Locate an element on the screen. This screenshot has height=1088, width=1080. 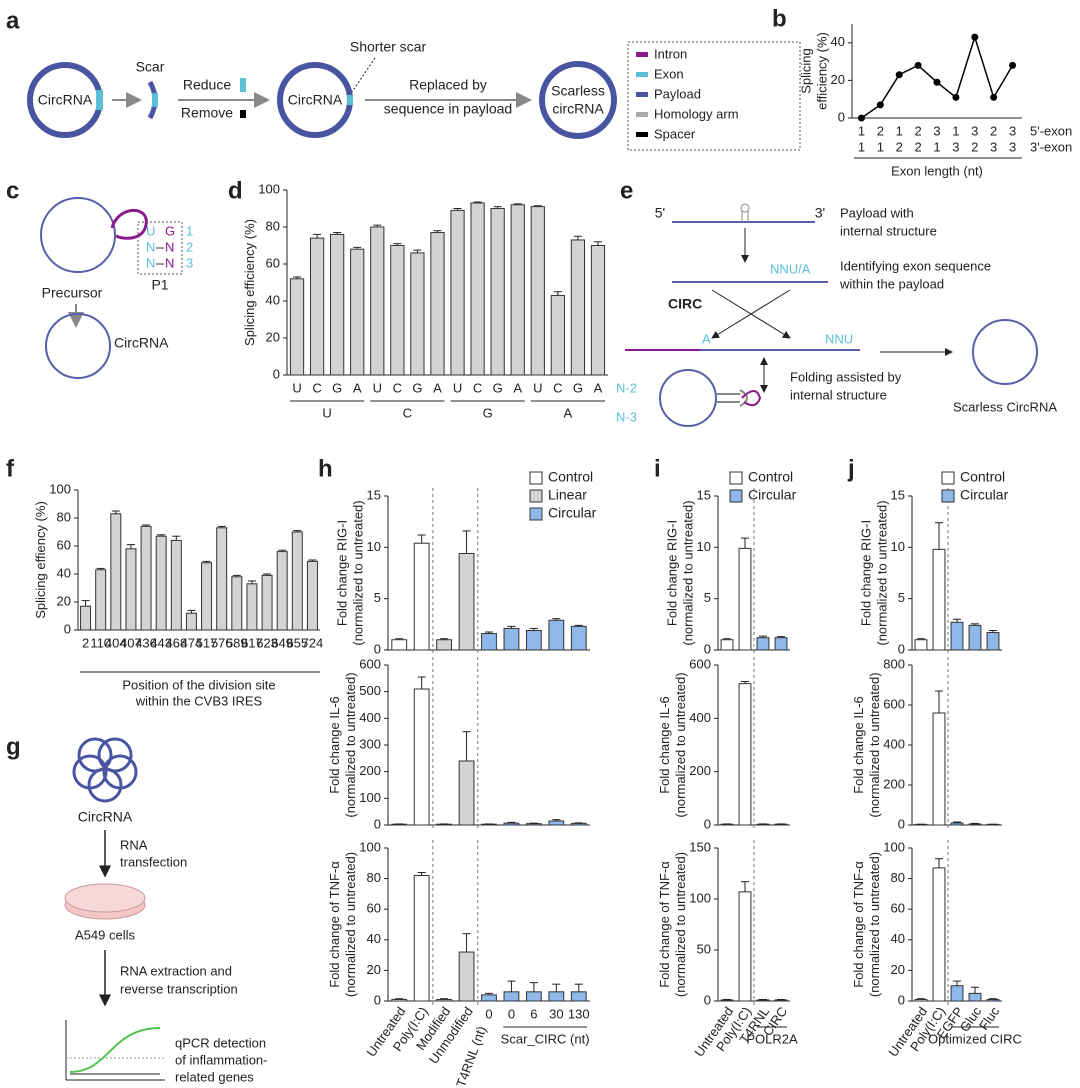
x-tick-label: G is located at coordinates (498, 387).